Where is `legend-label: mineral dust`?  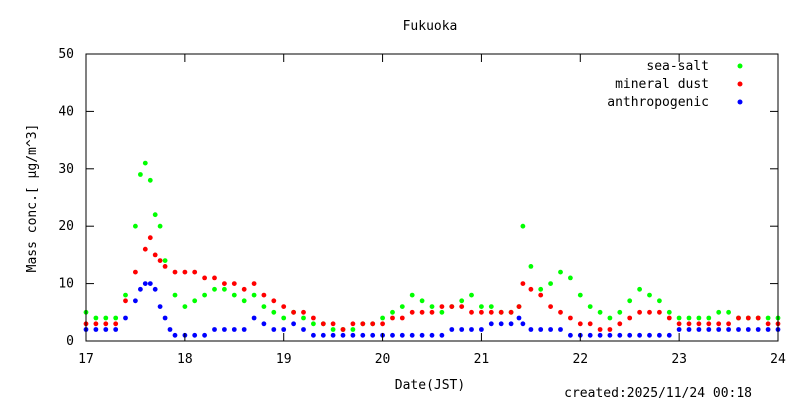
legend-label: mineral dust is located at coordinates (662, 84).